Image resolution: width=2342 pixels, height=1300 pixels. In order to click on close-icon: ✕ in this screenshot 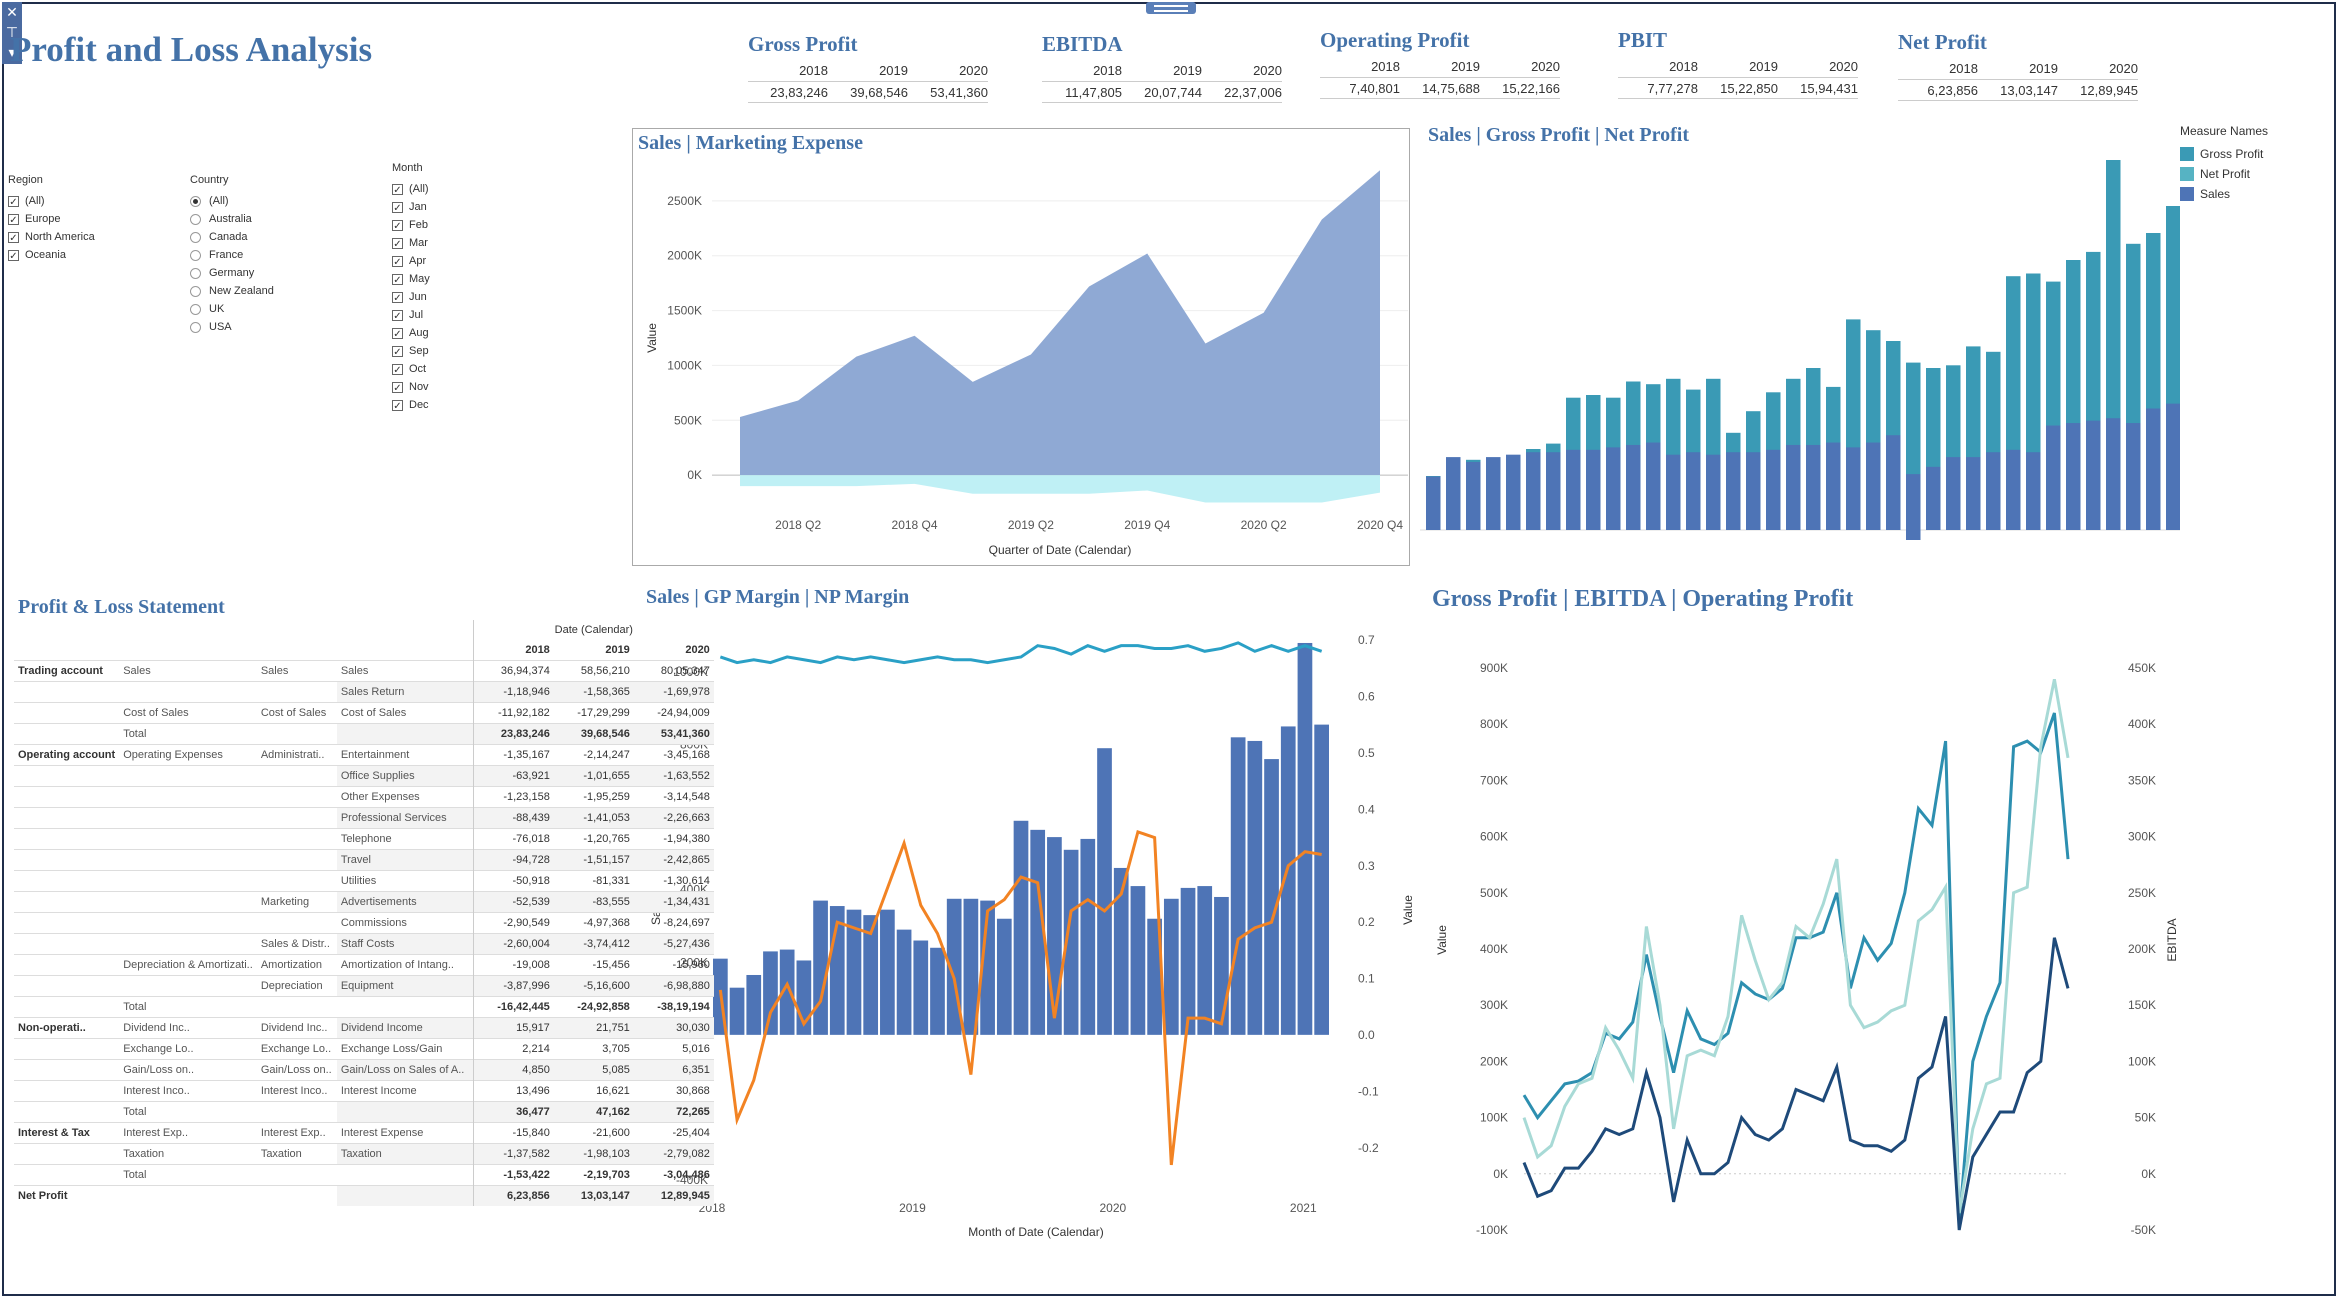, I will do `click(12, 12)`.